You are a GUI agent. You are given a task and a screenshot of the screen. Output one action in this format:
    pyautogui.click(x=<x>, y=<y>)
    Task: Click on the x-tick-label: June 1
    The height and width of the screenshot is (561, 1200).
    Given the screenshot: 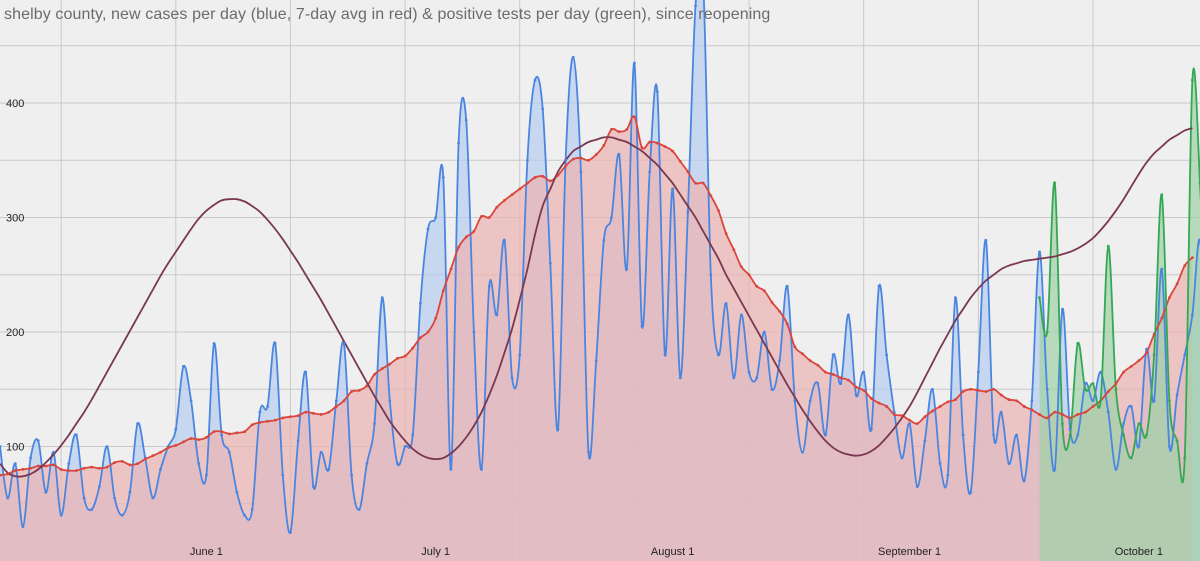 What is the action you would take?
    pyautogui.click(x=206, y=552)
    